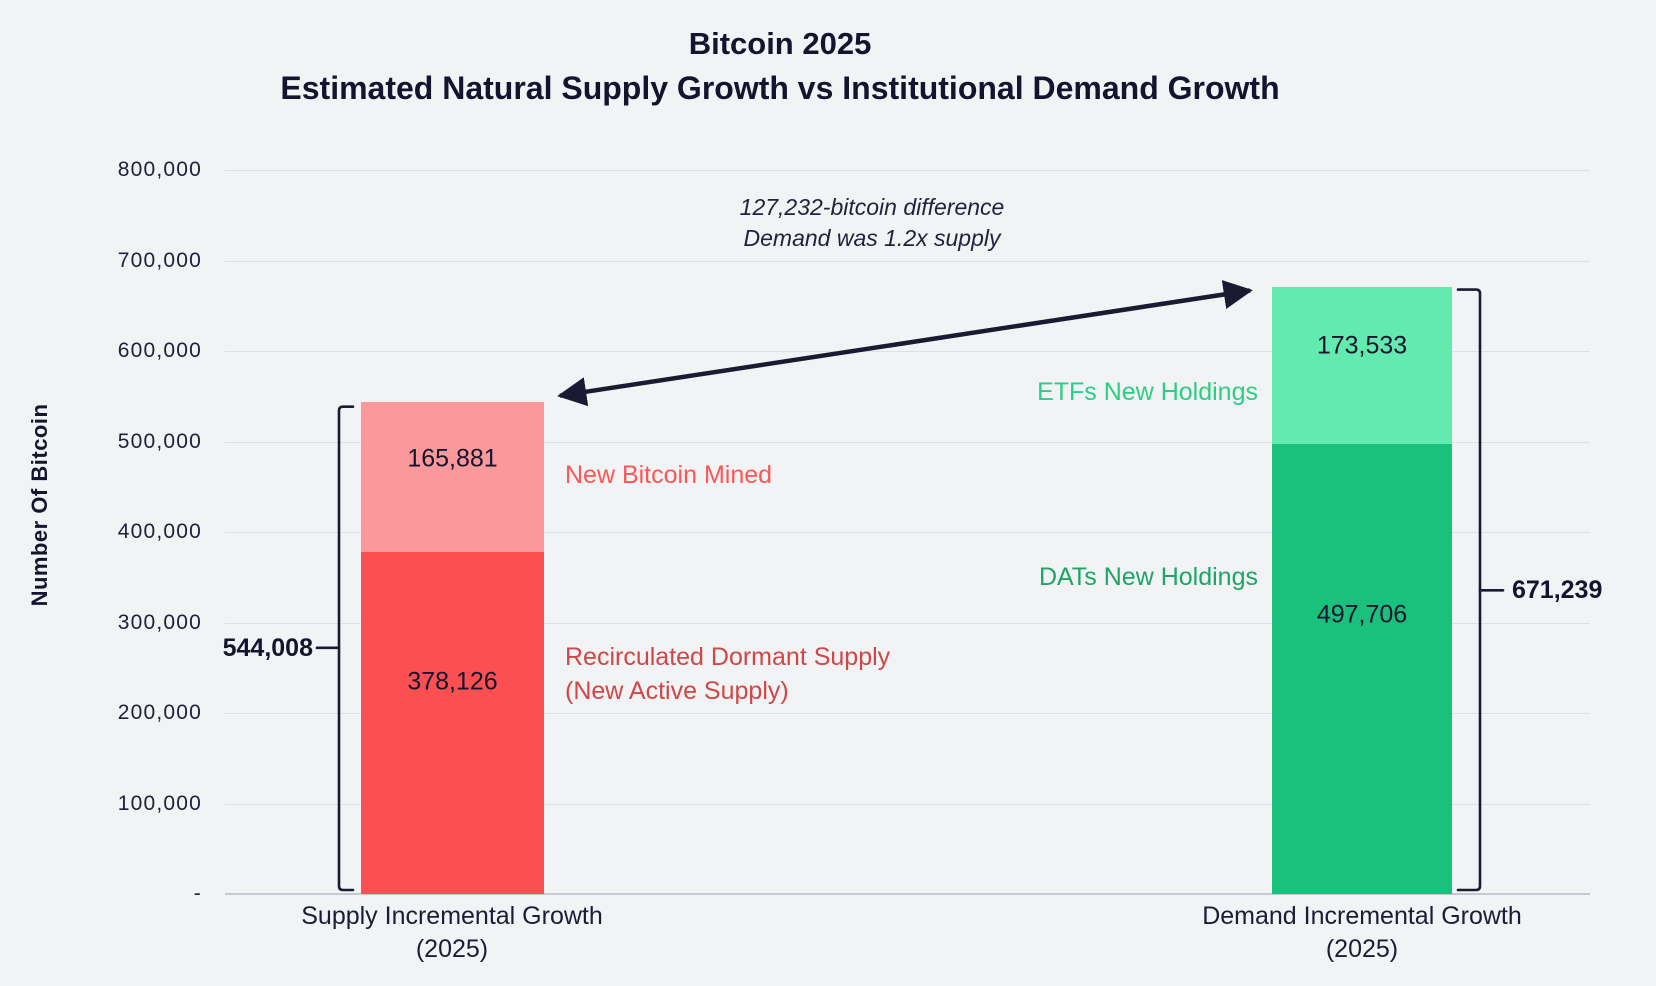 The image size is (1656, 986). What do you see at coordinates (452, 476) in the screenshot?
I see `bar-segment-new-bitcoin-mined: 165,881` at bounding box center [452, 476].